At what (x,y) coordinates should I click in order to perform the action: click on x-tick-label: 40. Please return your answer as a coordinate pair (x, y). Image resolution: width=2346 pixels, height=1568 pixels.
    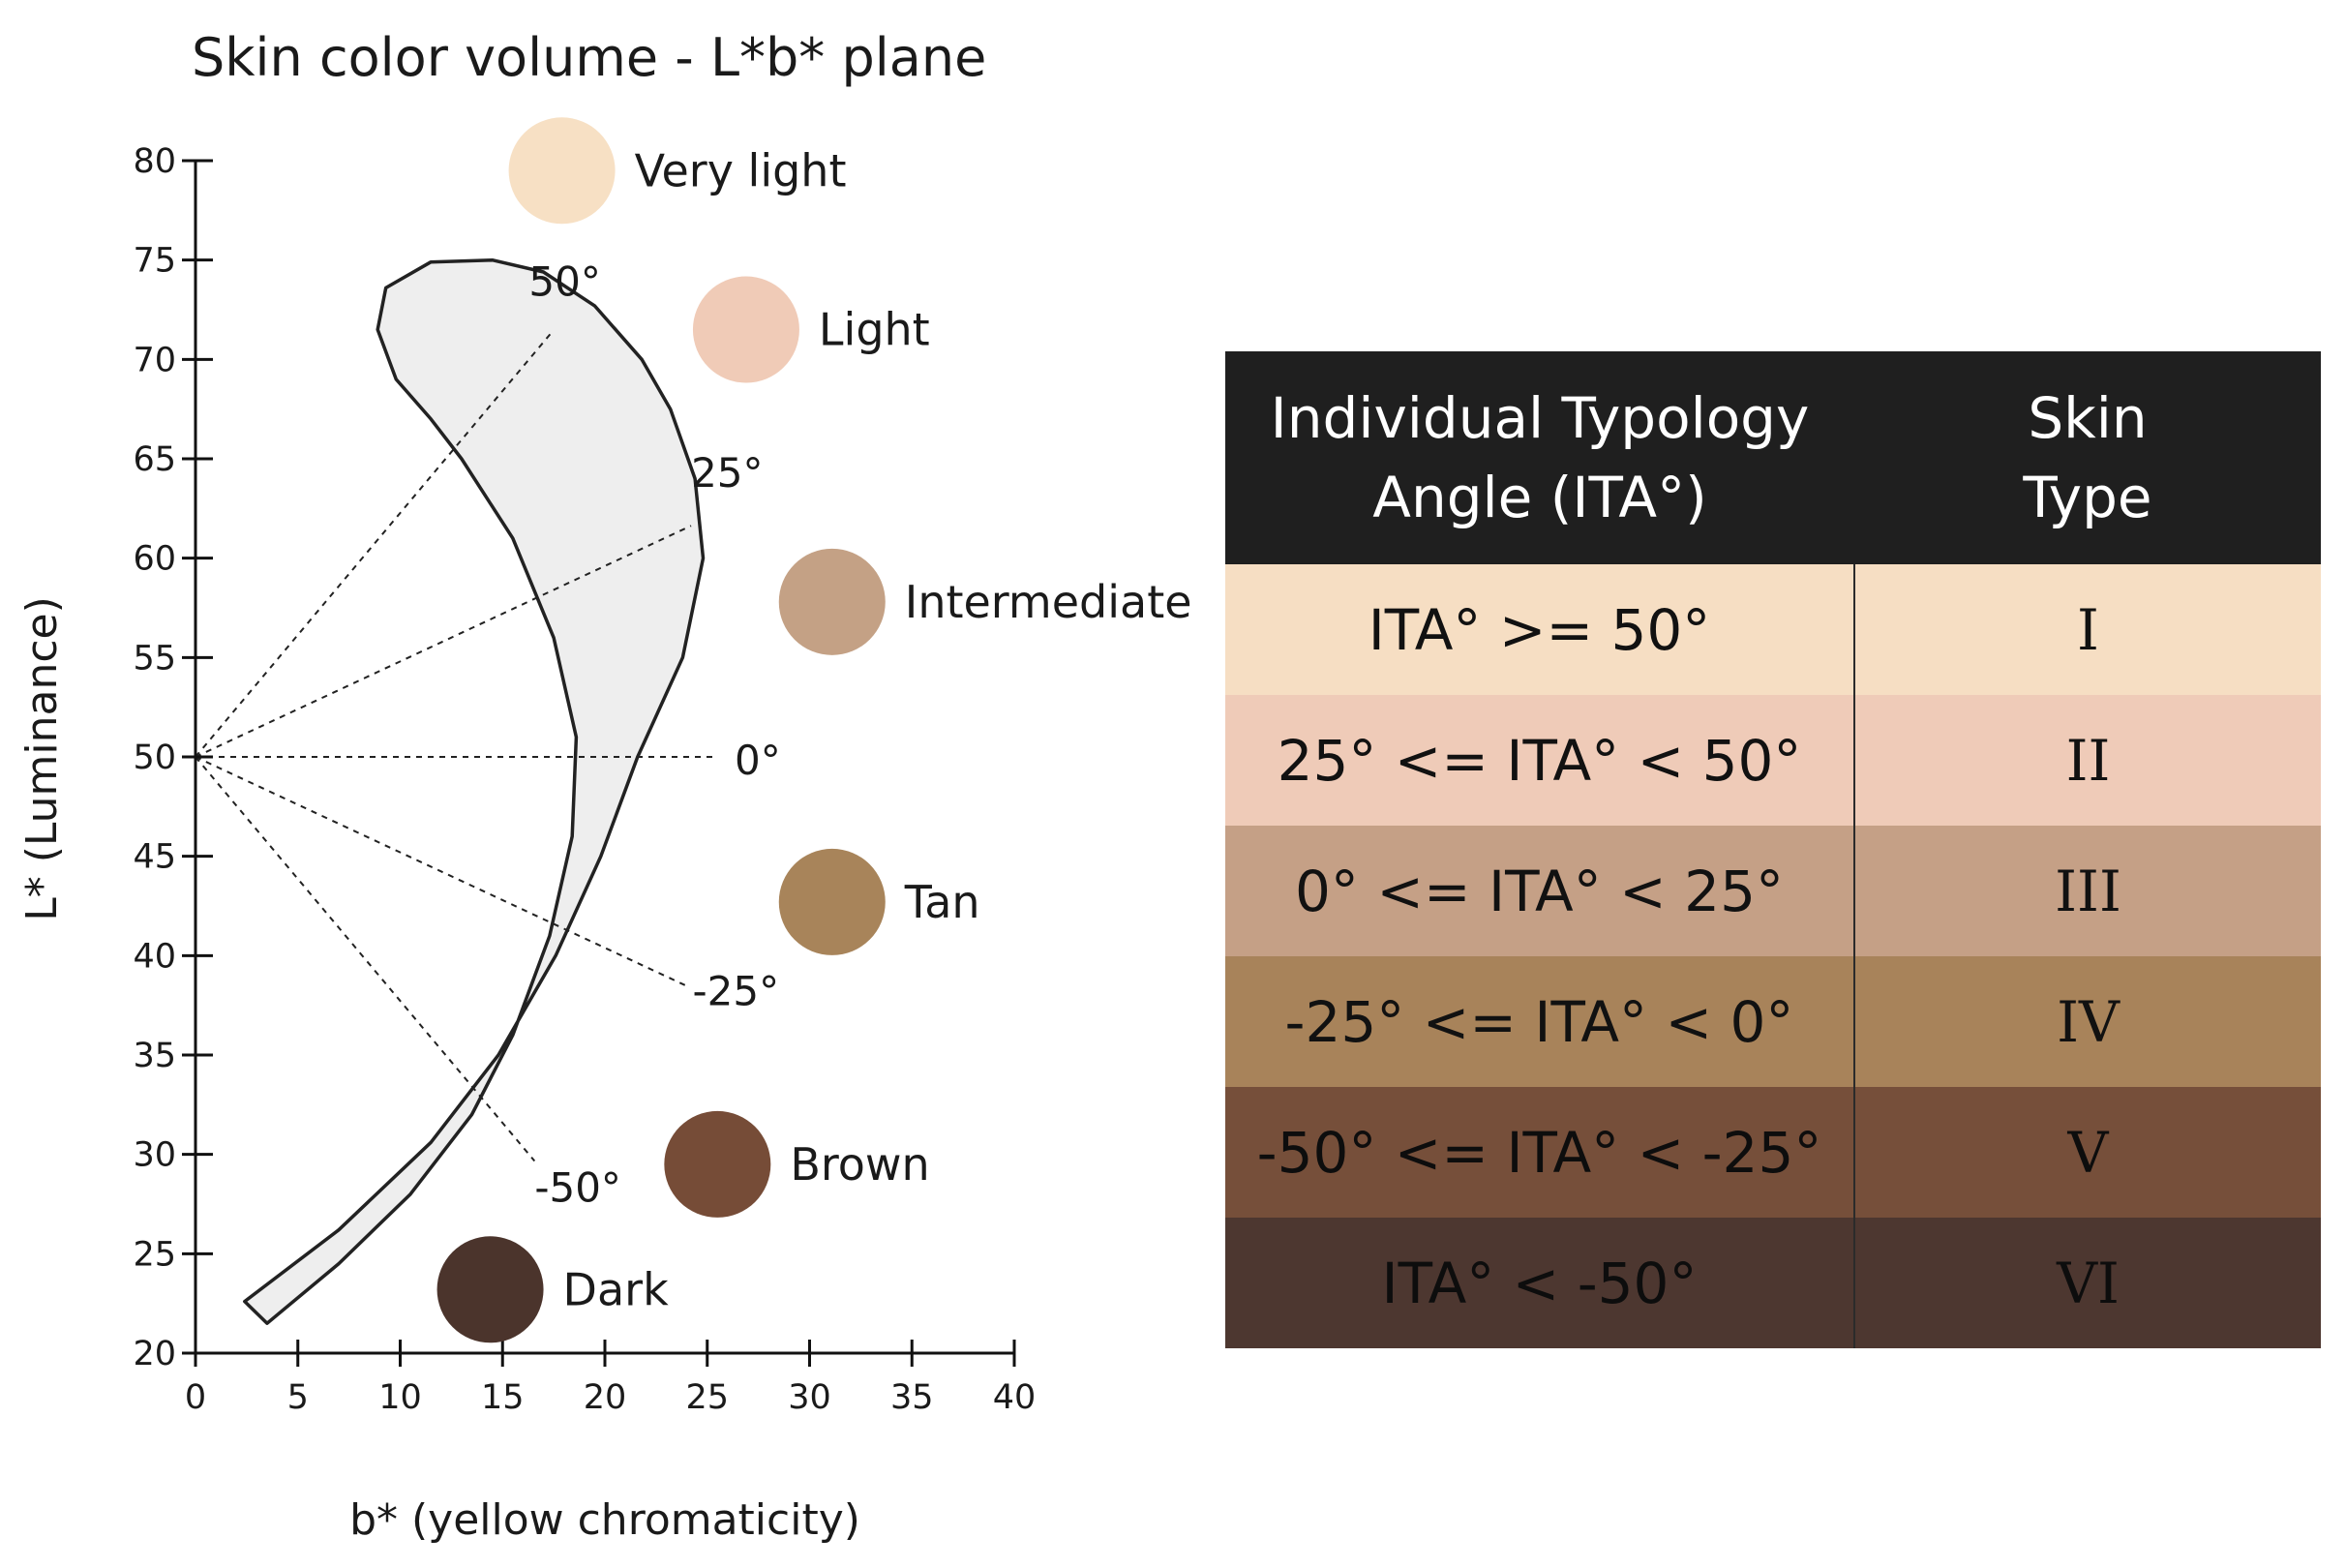
    Looking at the image, I should click on (1015, 1397).